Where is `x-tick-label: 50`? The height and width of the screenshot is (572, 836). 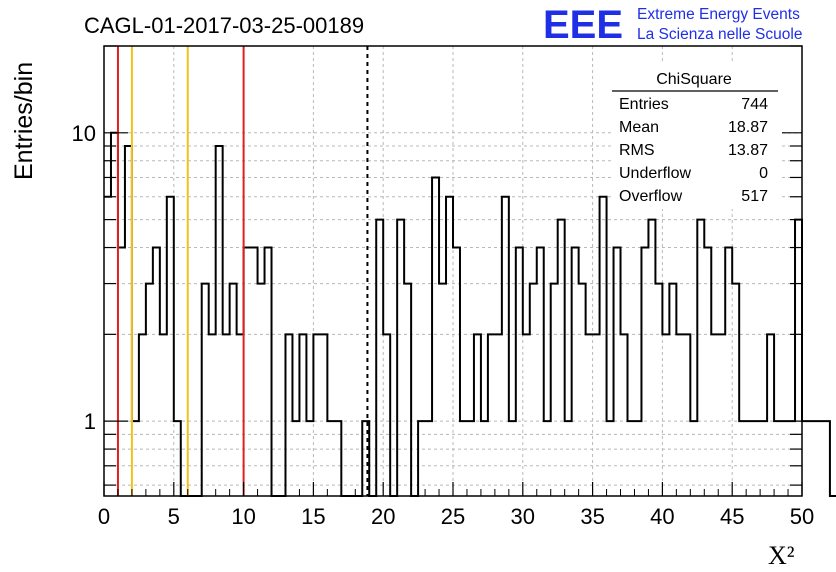 x-tick-label: 50 is located at coordinates (802, 516).